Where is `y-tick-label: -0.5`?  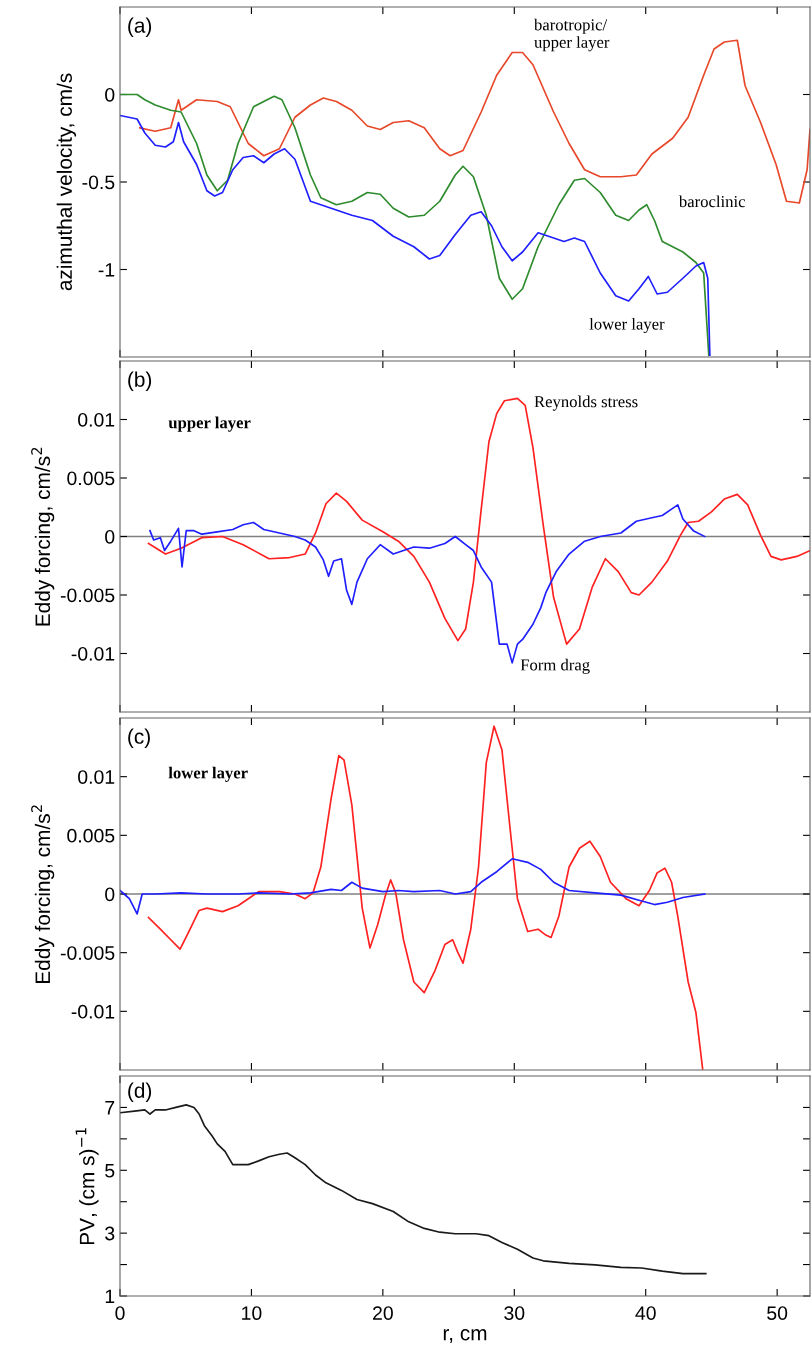 y-tick-label: -0.5 is located at coordinates (98, 182).